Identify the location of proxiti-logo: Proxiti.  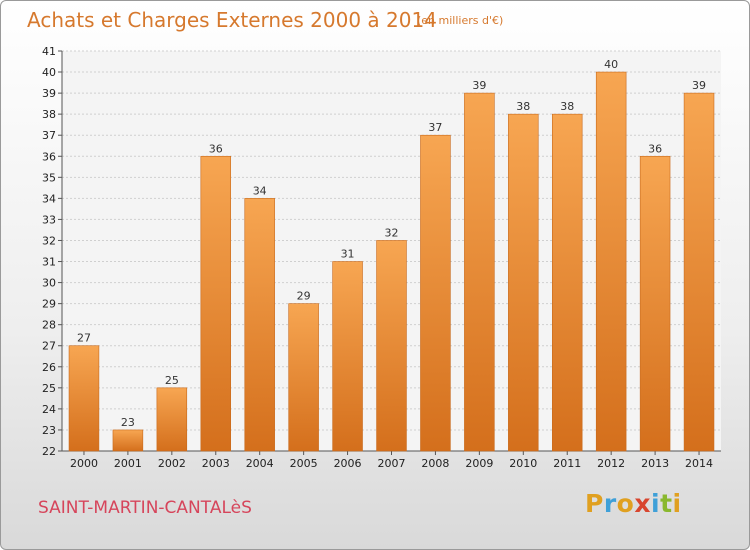
(633, 503).